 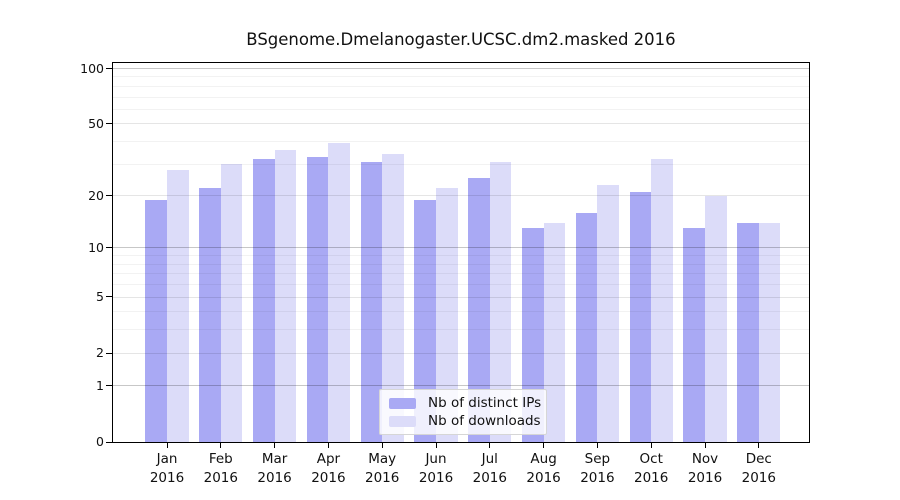 I want to click on x-tick-sep, so click(x=597, y=445).